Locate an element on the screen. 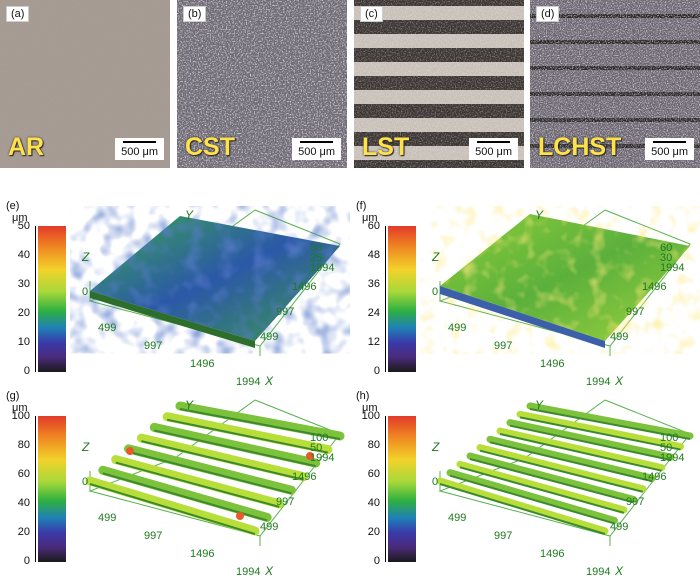 The height and width of the screenshot is (581, 700). sample-name: AR is located at coordinates (26, 147).